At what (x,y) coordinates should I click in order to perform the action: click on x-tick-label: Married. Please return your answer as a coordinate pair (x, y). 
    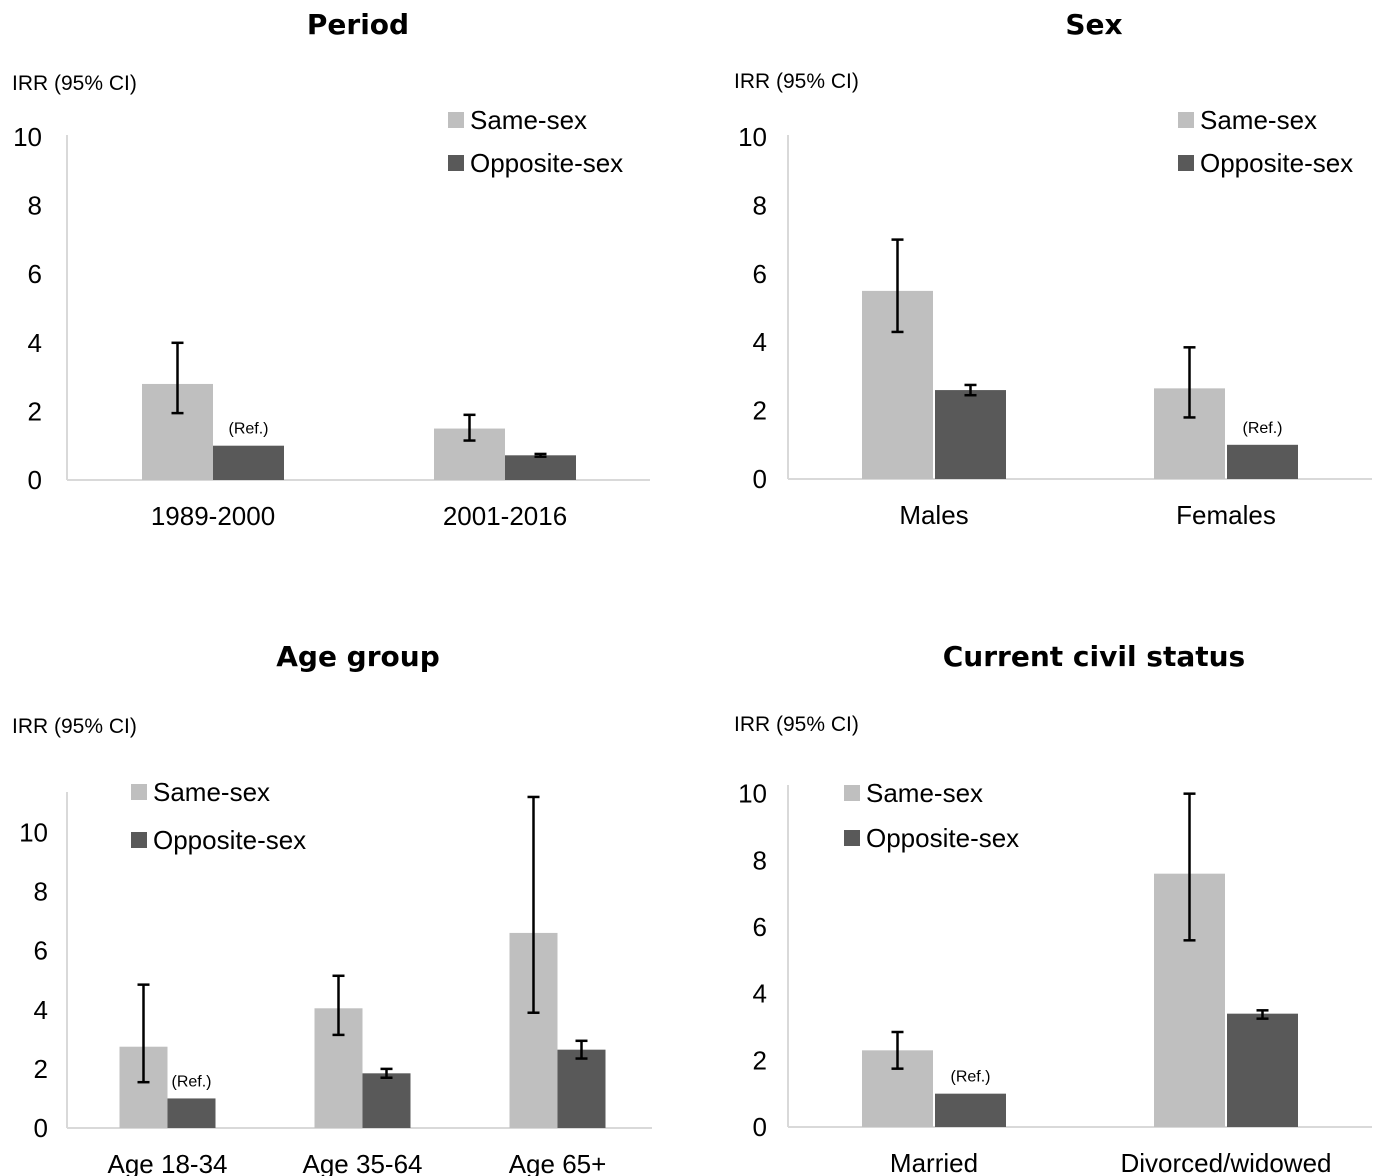
    Looking at the image, I should click on (934, 1162).